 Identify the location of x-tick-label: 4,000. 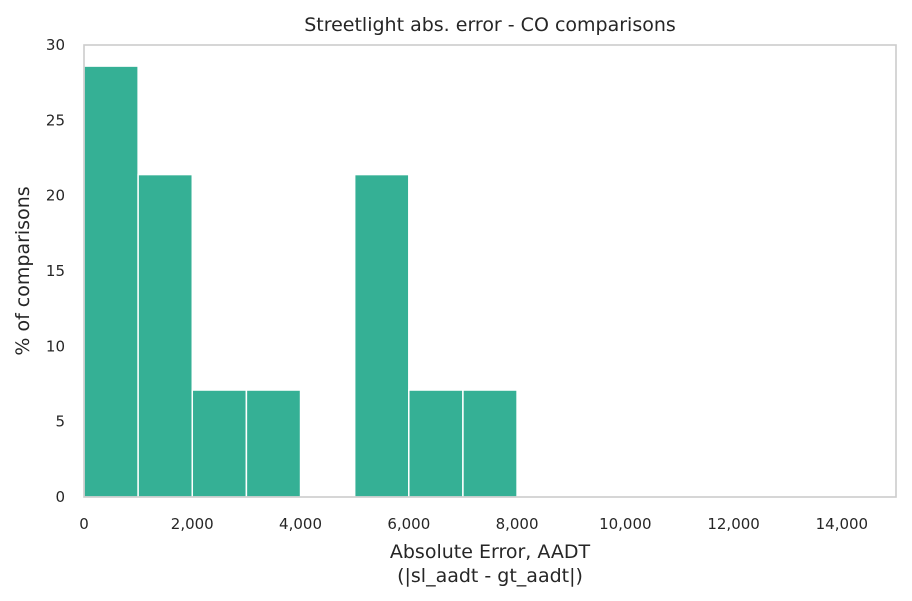
(300, 524).